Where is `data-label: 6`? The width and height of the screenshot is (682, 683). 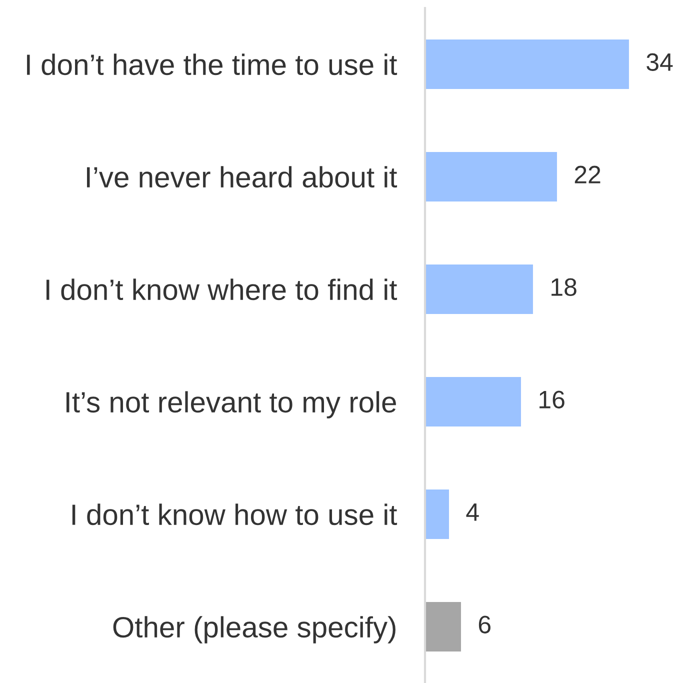 data-label: 6 is located at coordinates (484, 625).